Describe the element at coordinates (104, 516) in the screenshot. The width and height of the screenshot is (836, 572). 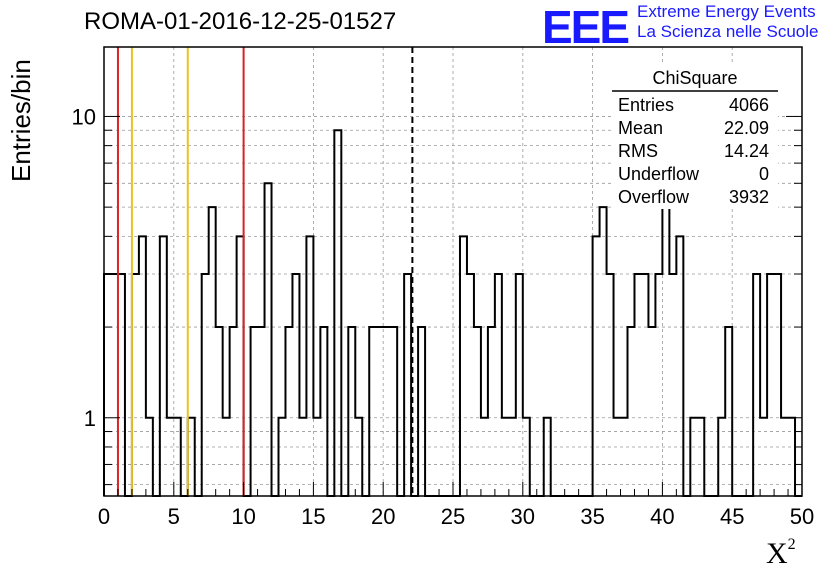
I see `x-tick-label: 0` at that location.